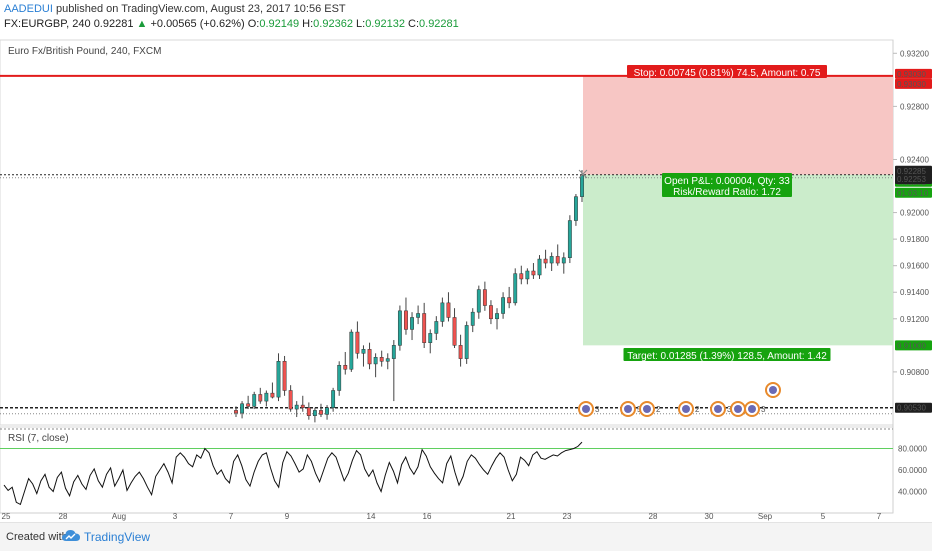  What do you see at coordinates (729, 409) in the screenshot?
I see `event-marker-count: 3` at bounding box center [729, 409].